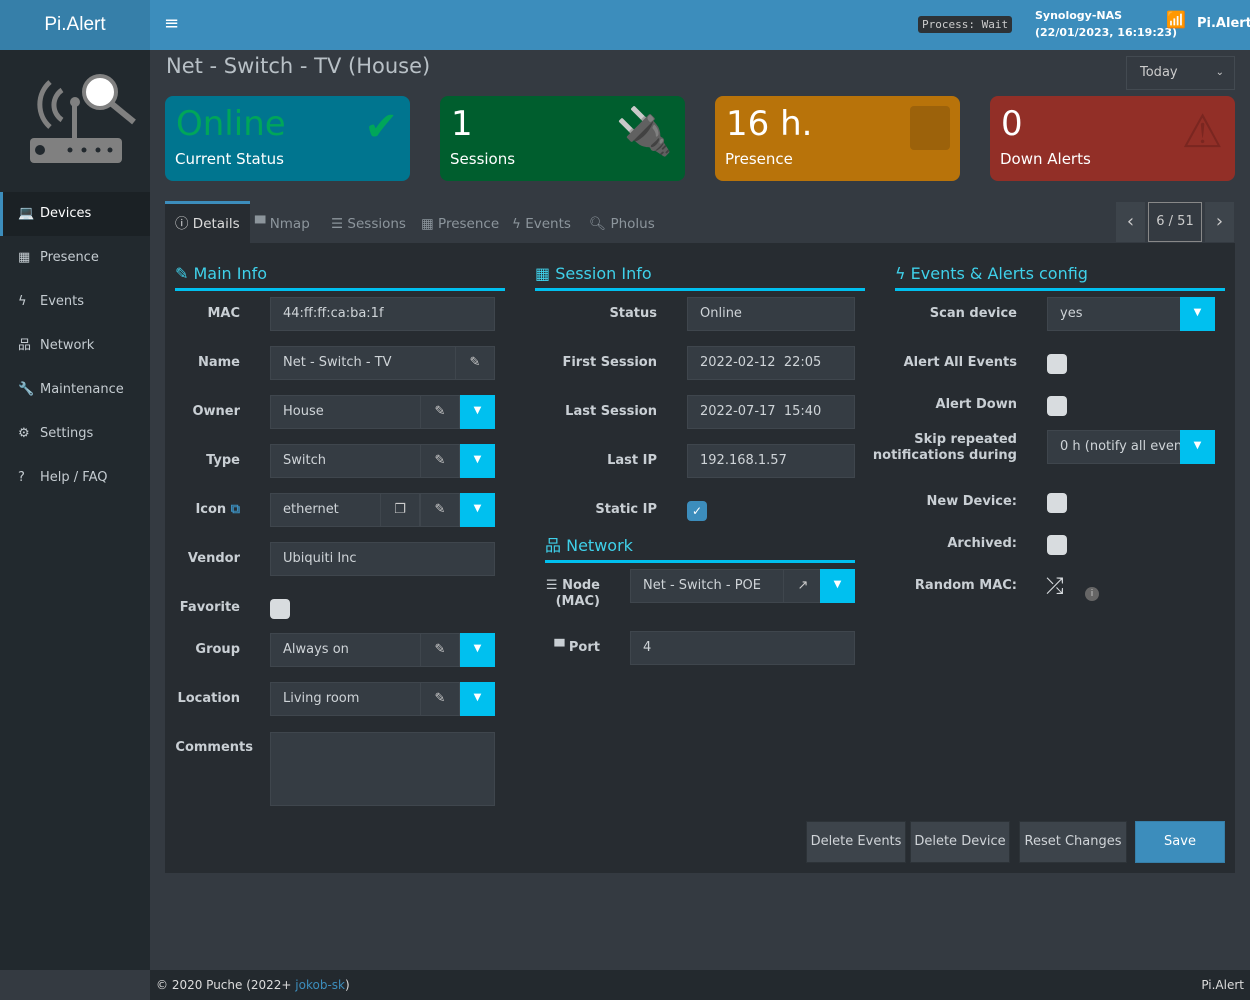 The image size is (1250, 1000). What do you see at coordinates (1202, 131) in the screenshot?
I see `warning-icon: ⚠` at bounding box center [1202, 131].